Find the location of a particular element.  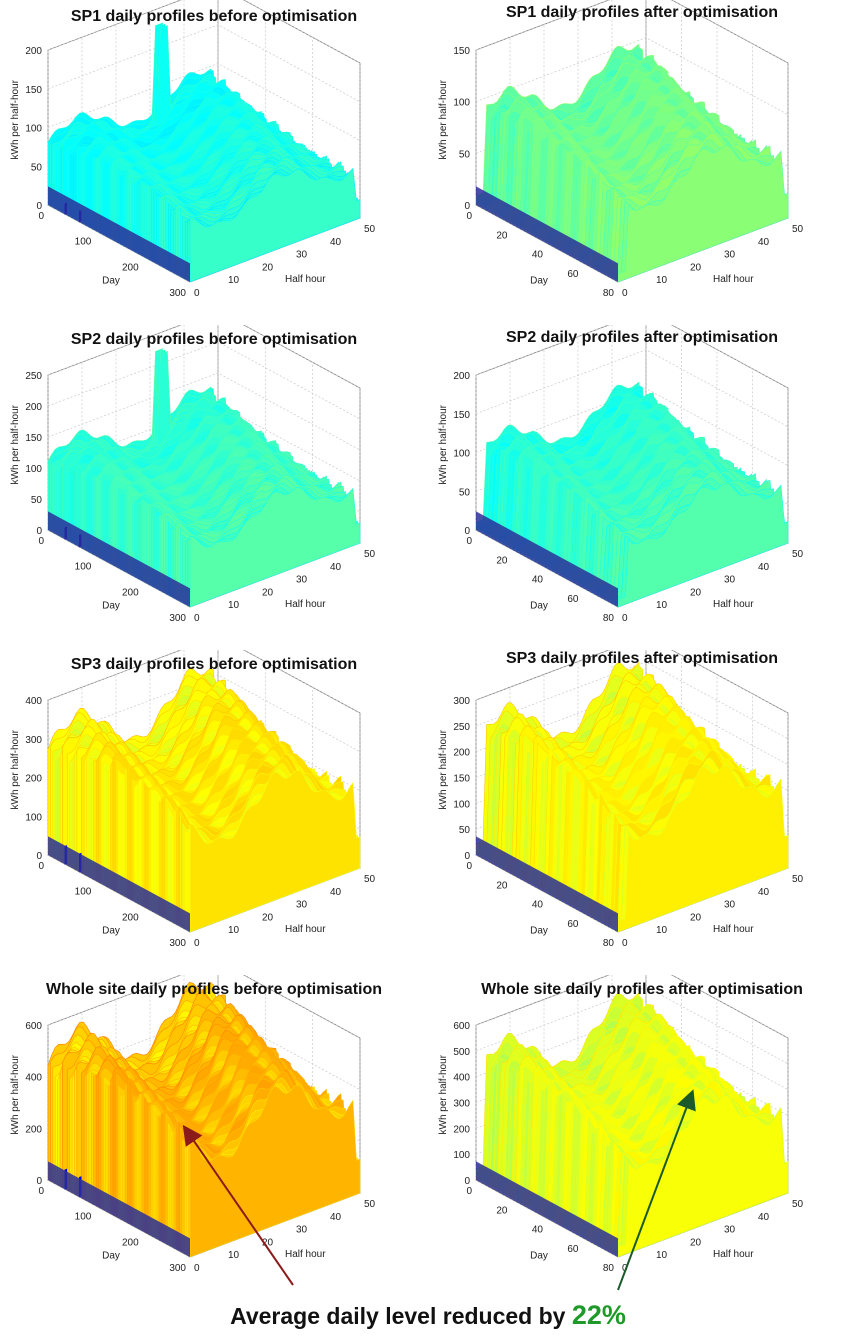

x-tick-label: 200 is located at coordinates (130, 917).